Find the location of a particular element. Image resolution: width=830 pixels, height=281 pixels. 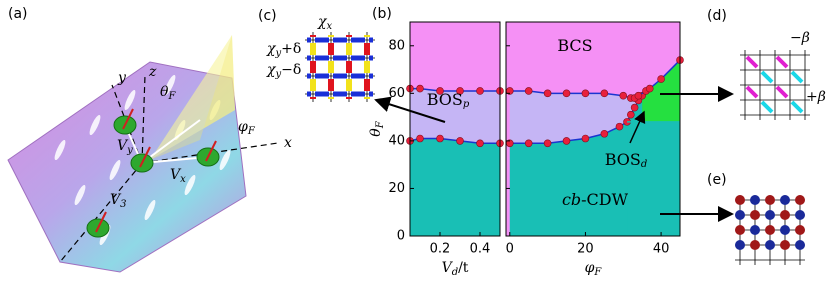

axis-name-base: φ is located at coordinates (243, 127).